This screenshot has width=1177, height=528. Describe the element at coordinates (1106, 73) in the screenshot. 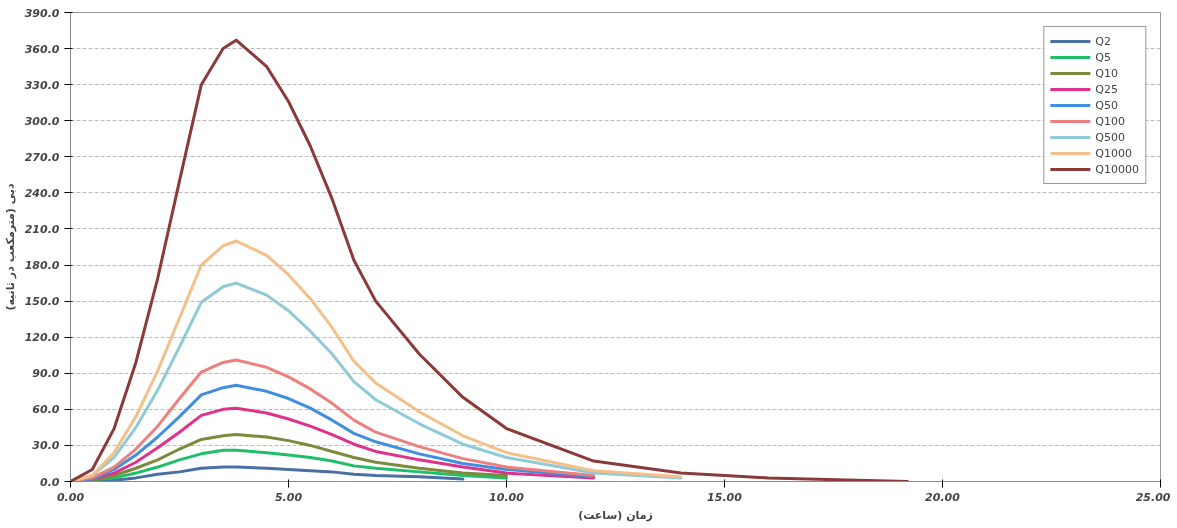

I see `legend-label: Q10` at that location.